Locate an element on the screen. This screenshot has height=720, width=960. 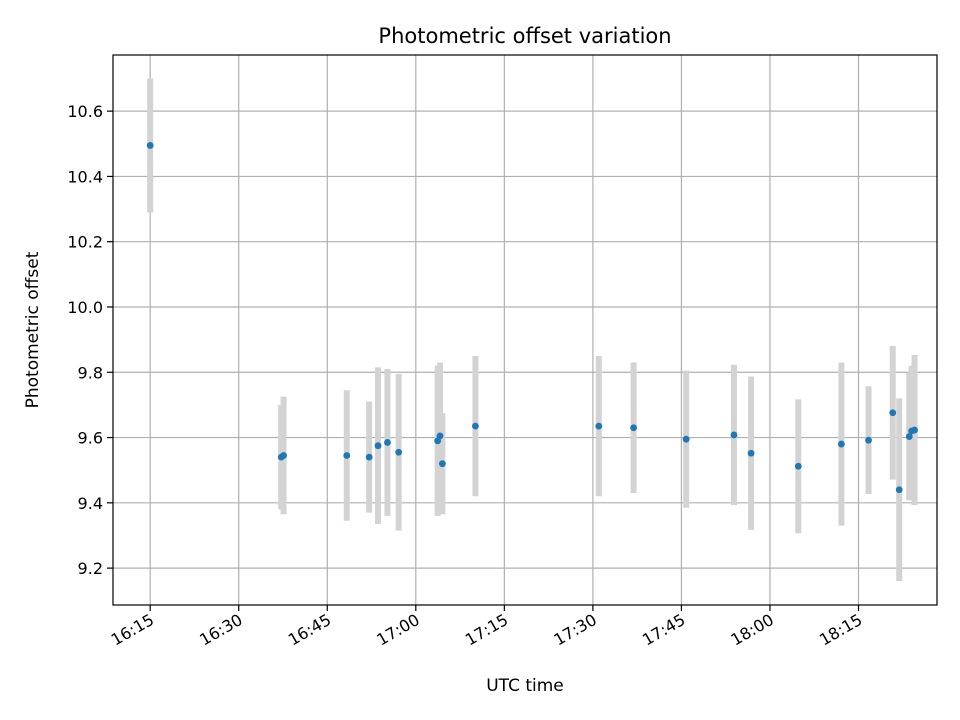
y-tick-label: 10.4 is located at coordinates (85, 176).